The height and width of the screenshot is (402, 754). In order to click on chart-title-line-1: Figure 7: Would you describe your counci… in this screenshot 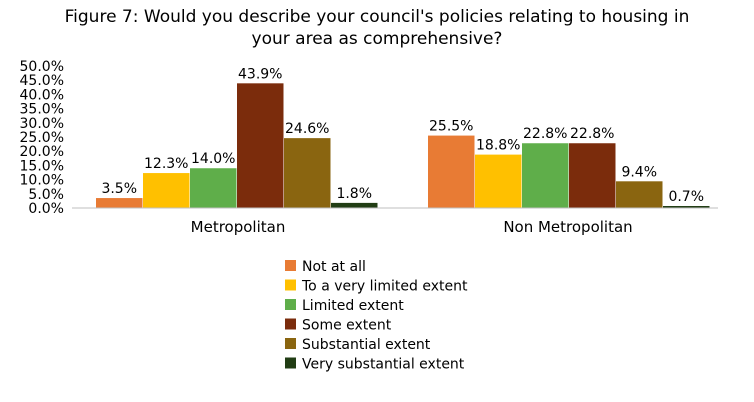, I will do `click(377, 17)`.